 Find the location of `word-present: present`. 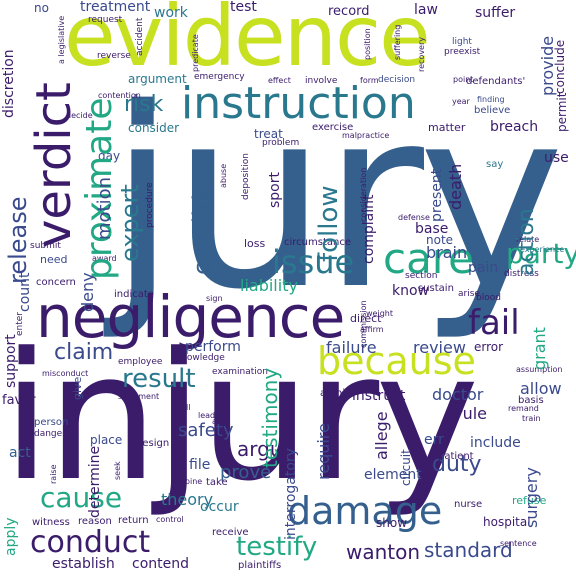

word-present: present is located at coordinates (437, 195).